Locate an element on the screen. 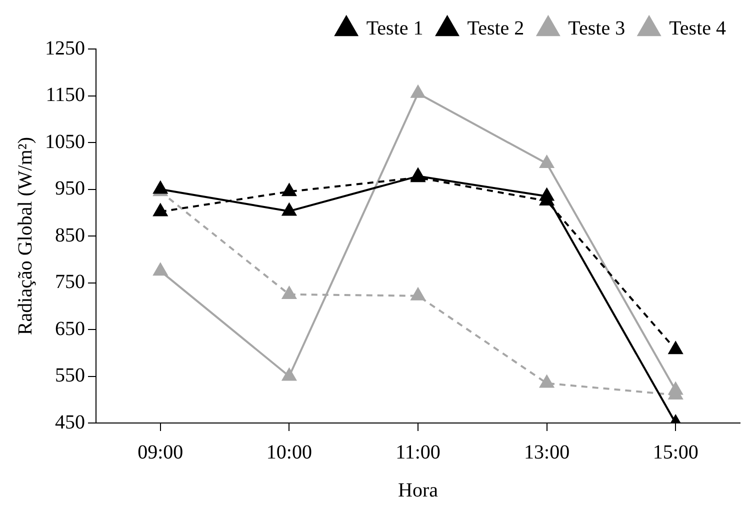  y-tick-label: 550 is located at coordinates (70, 375).